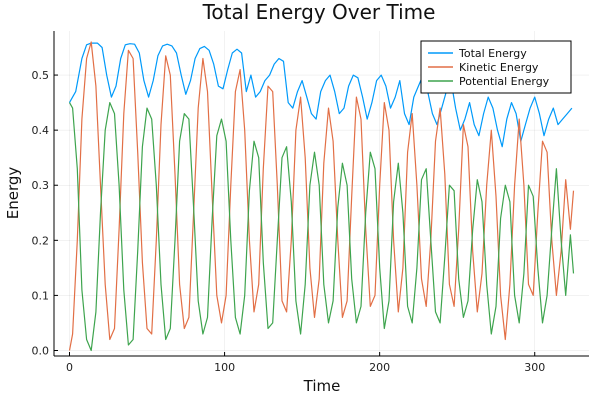  Describe the element at coordinates (41, 295) in the screenshot. I see `y-tick-label: 0.1` at that location.